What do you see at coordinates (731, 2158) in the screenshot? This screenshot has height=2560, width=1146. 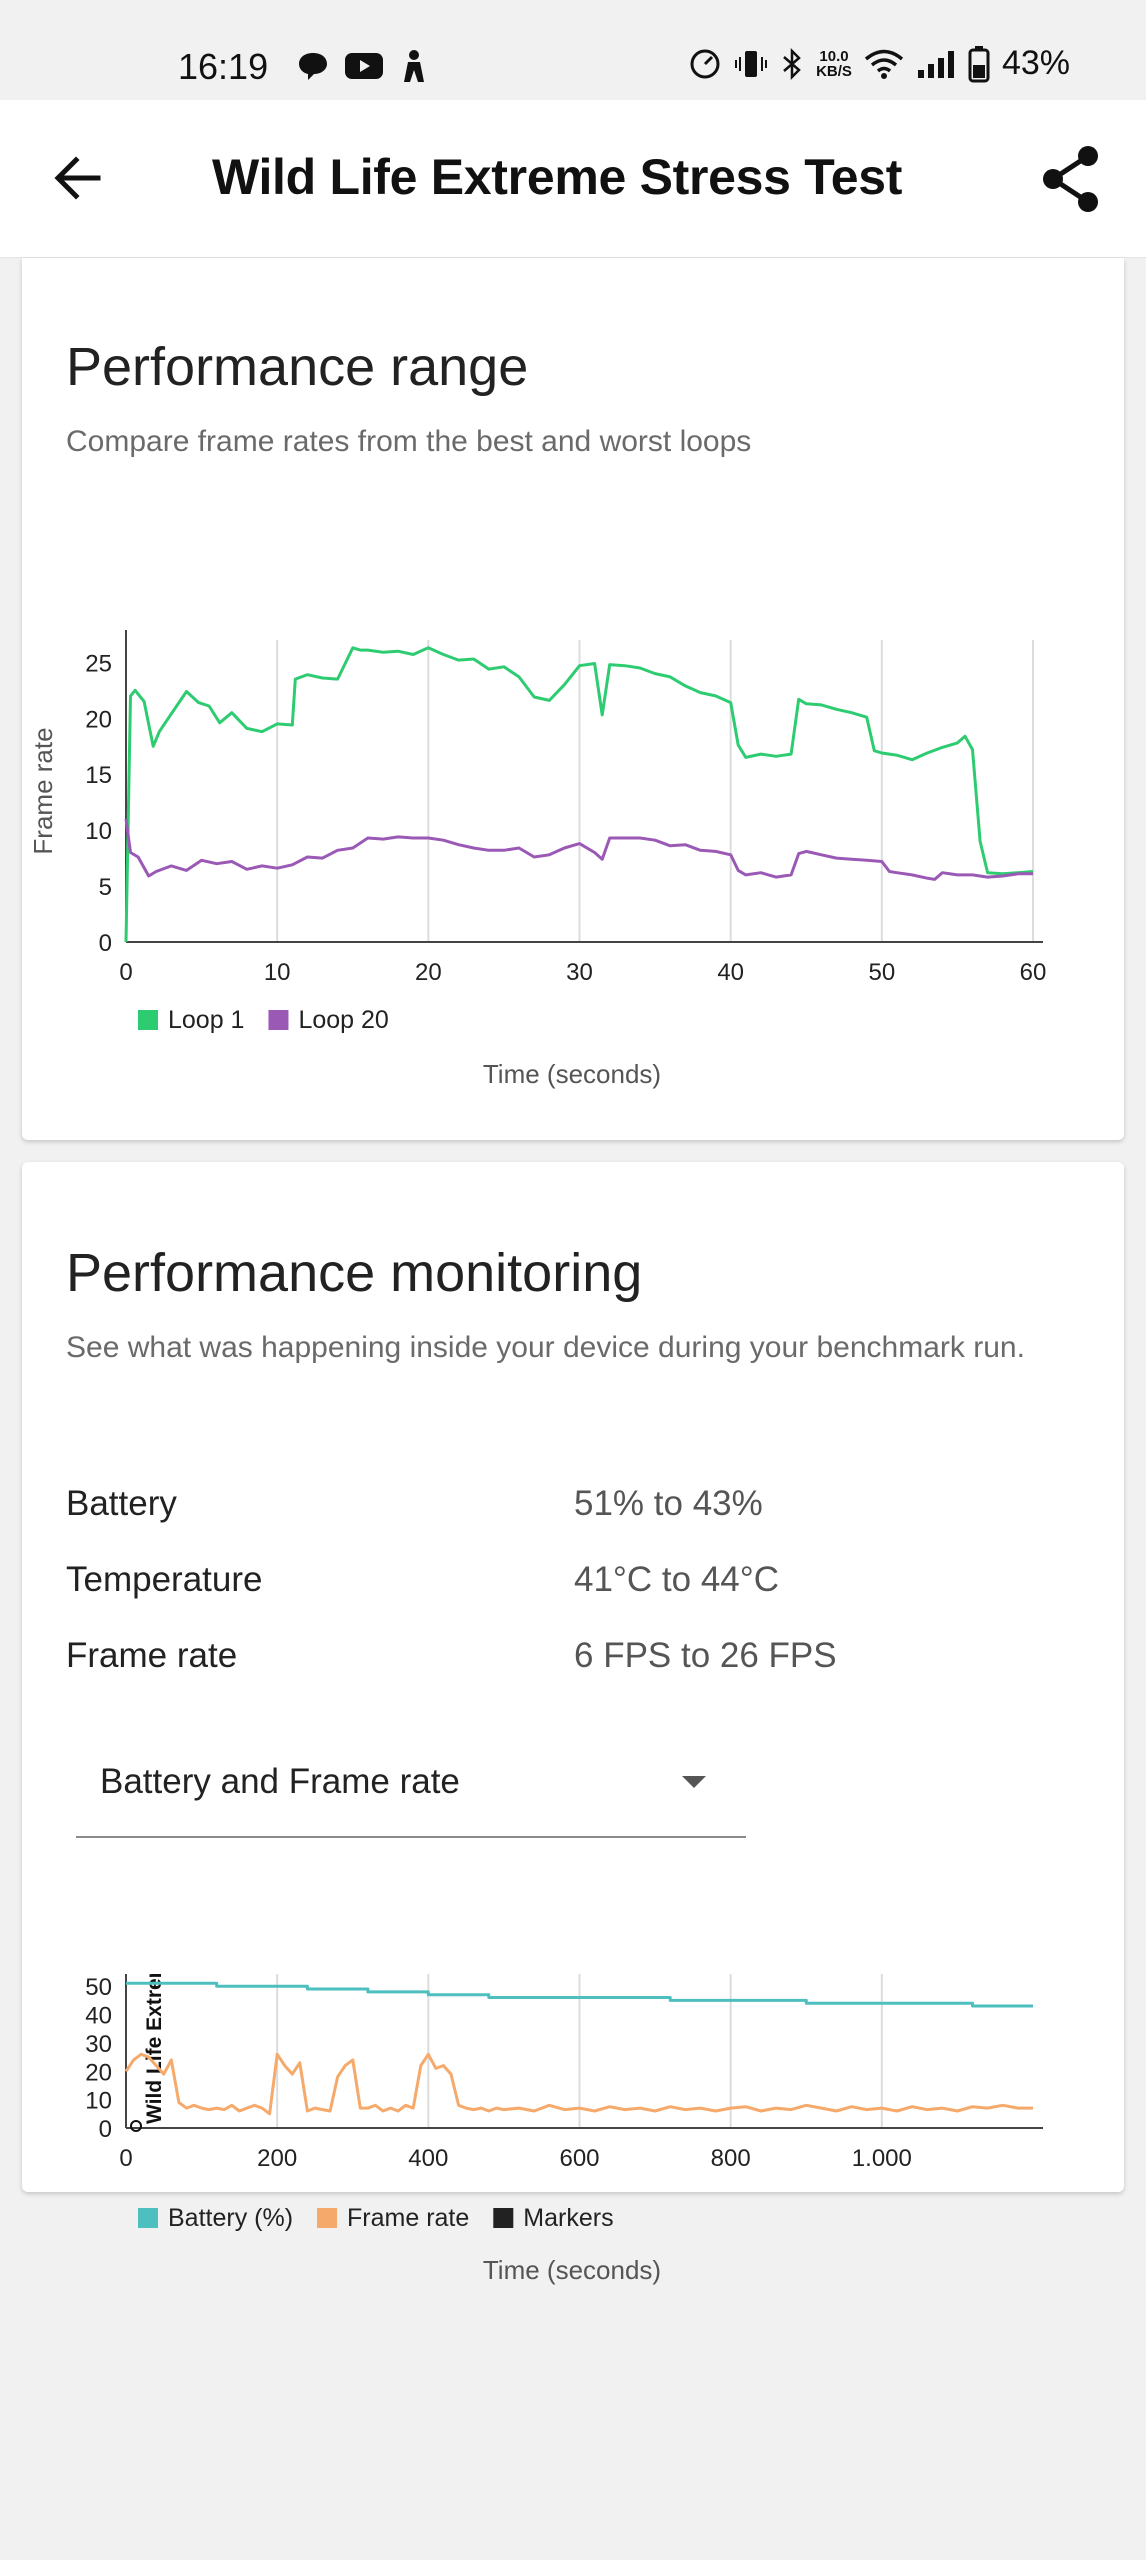 I see `x-tick-label: 800` at bounding box center [731, 2158].